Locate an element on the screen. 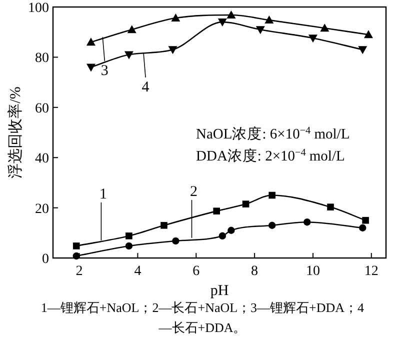 The width and height of the screenshot is (400, 345). annotation: 3 is located at coordinates (104, 71).